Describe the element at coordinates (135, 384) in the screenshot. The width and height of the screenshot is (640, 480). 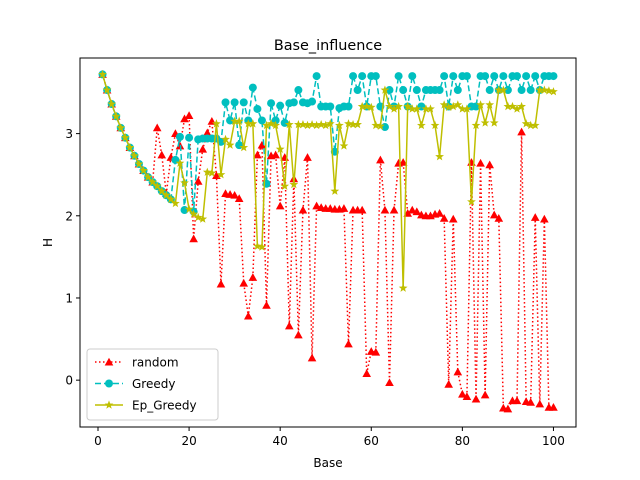
I see `legend-item: Greedy` at that location.